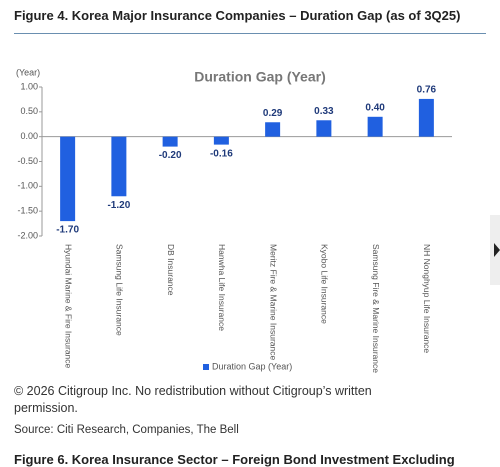 The height and width of the screenshot is (467, 500). Describe the element at coordinates (29, 111) in the screenshot. I see `y-tick-label: 0.50` at that location.